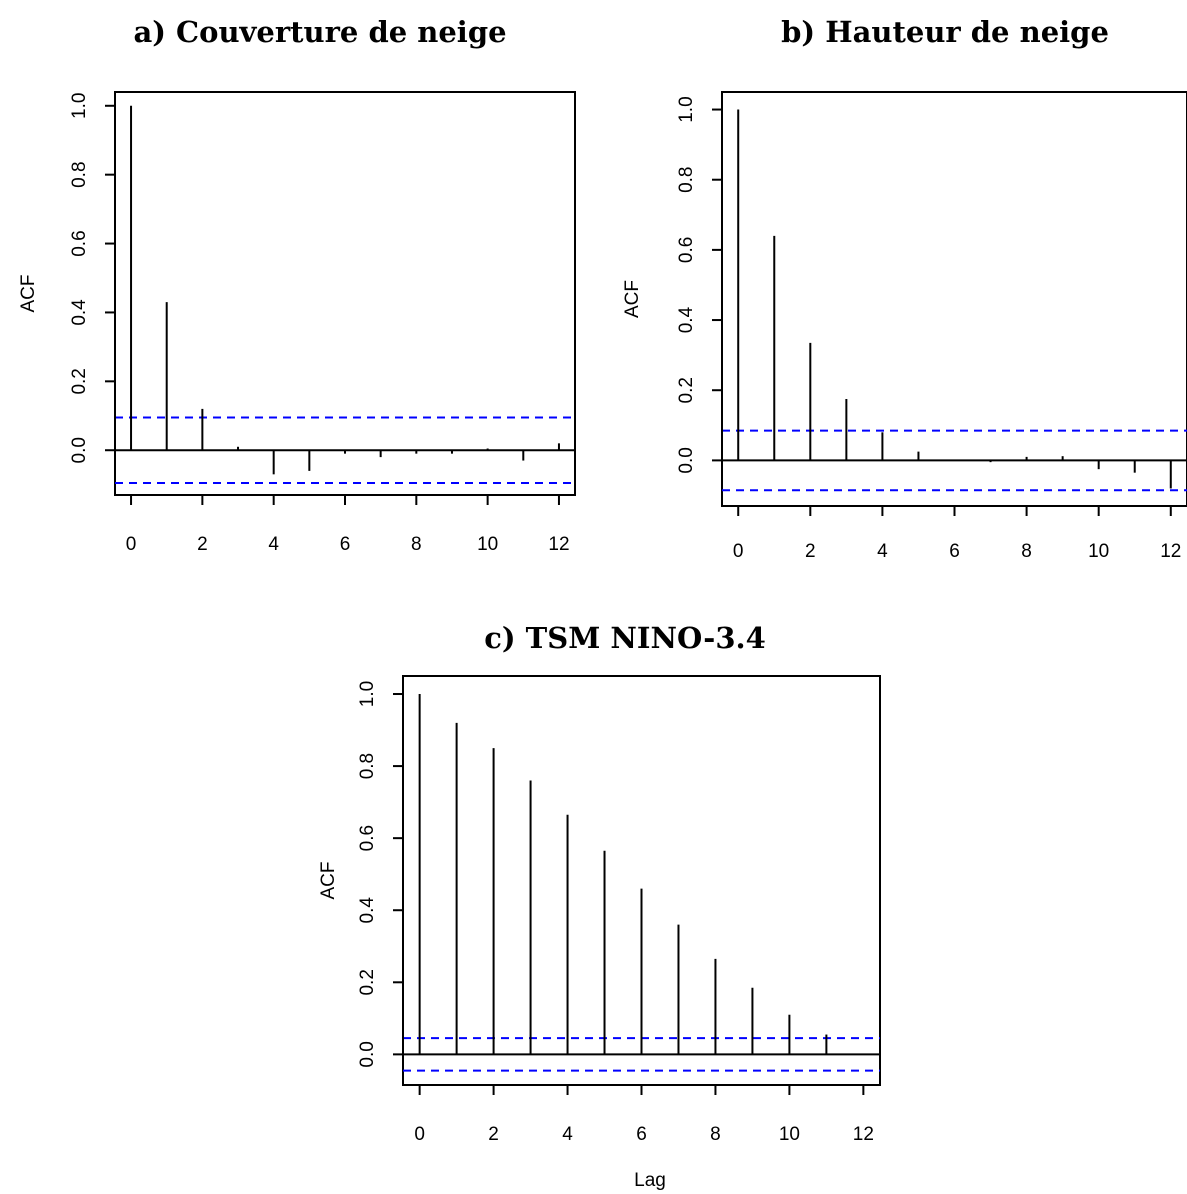 The width and height of the screenshot is (1187, 1194). Describe the element at coordinates (319, 32) in the screenshot. I see `panel-title: a) Couverture de neige` at that location.